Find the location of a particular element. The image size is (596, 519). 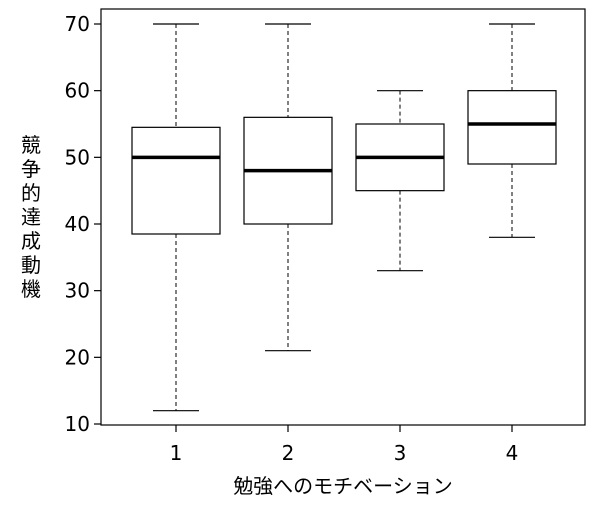

x-axis: 1 2 3 4 is located at coordinates (344, 445).